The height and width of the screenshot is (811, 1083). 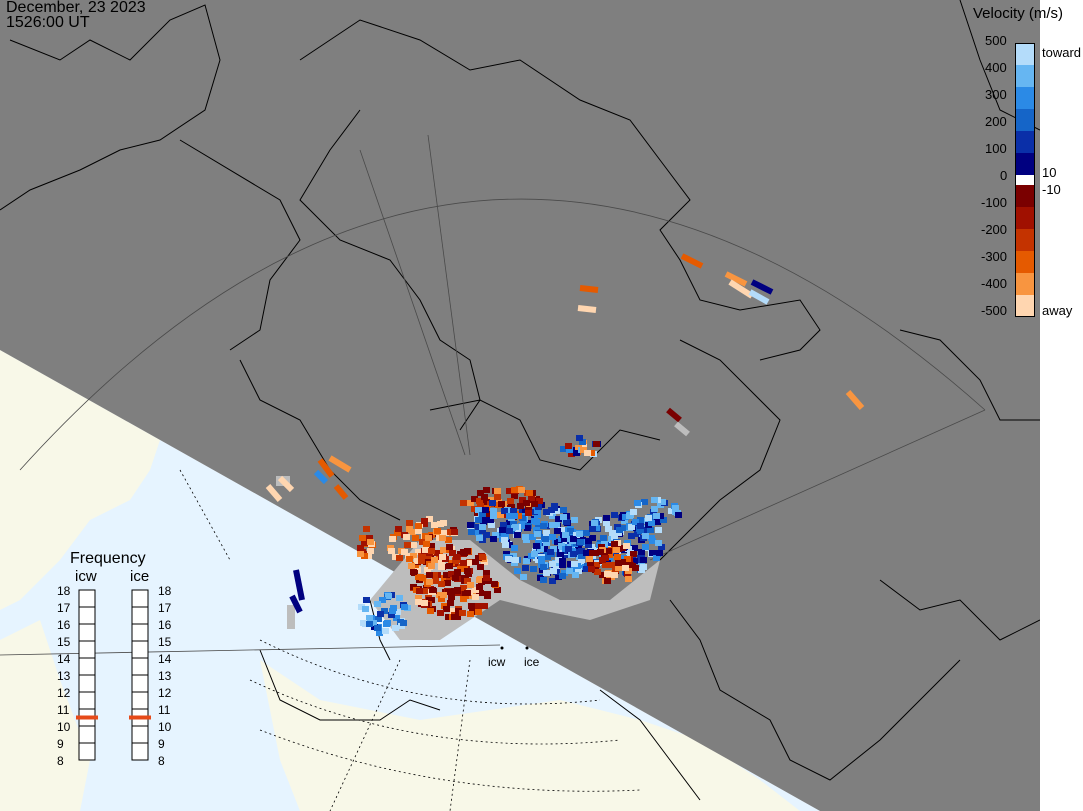 I want to click on frequency-tick-label: 17, so click(x=64, y=608).